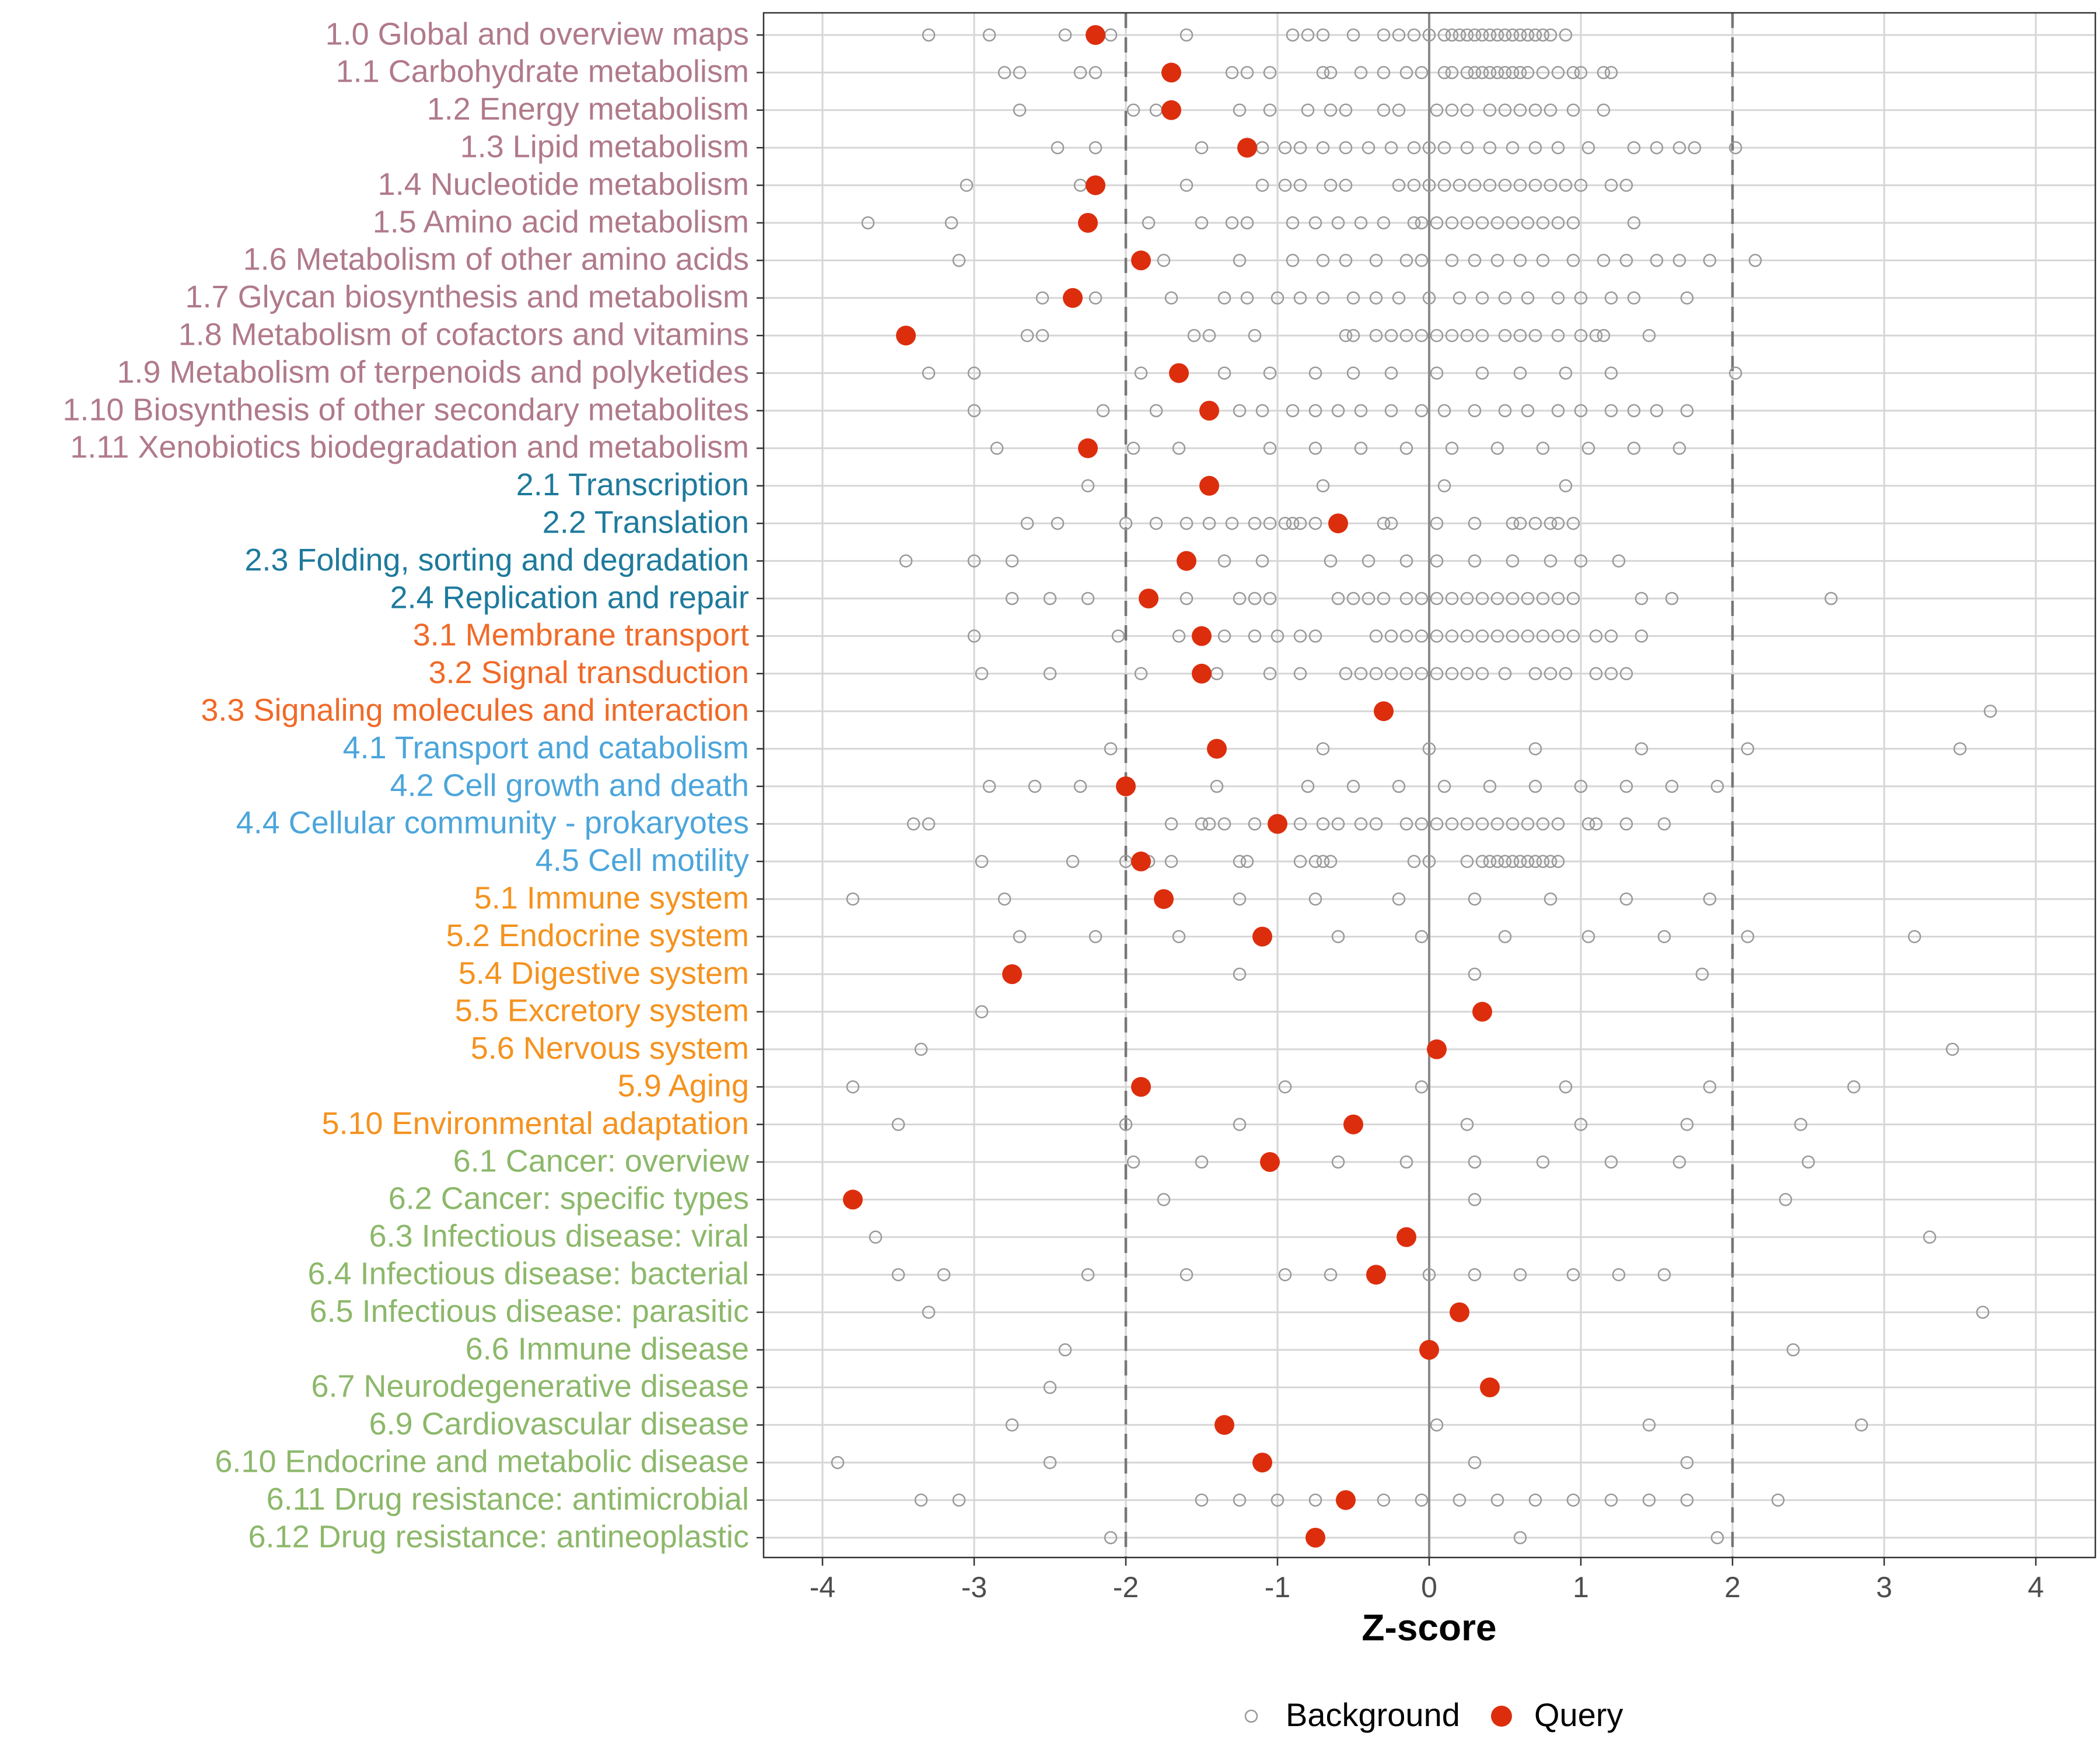  What do you see at coordinates (475, 709) in the screenshot?
I see `category-label: 3.3 Signaling molecules and interaction` at bounding box center [475, 709].